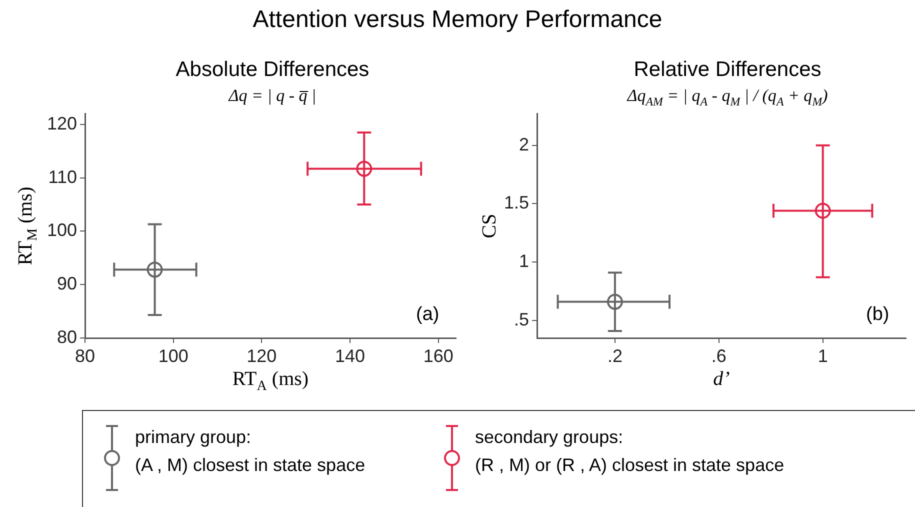 Image resolution: width=915 pixels, height=507 pixels. I want to click on x-axis-title: d’, so click(721, 379).